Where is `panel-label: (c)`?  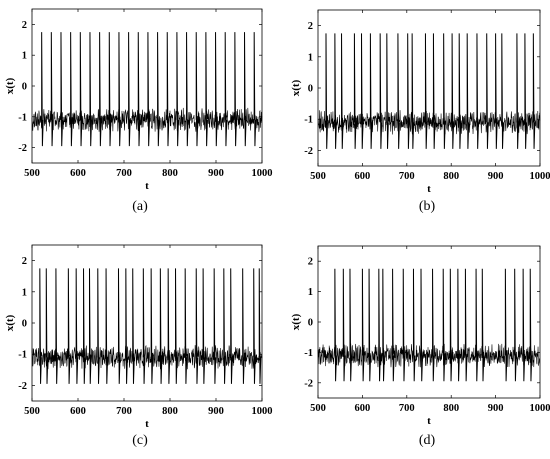 panel-label: (c) is located at coordinates (140, 440).